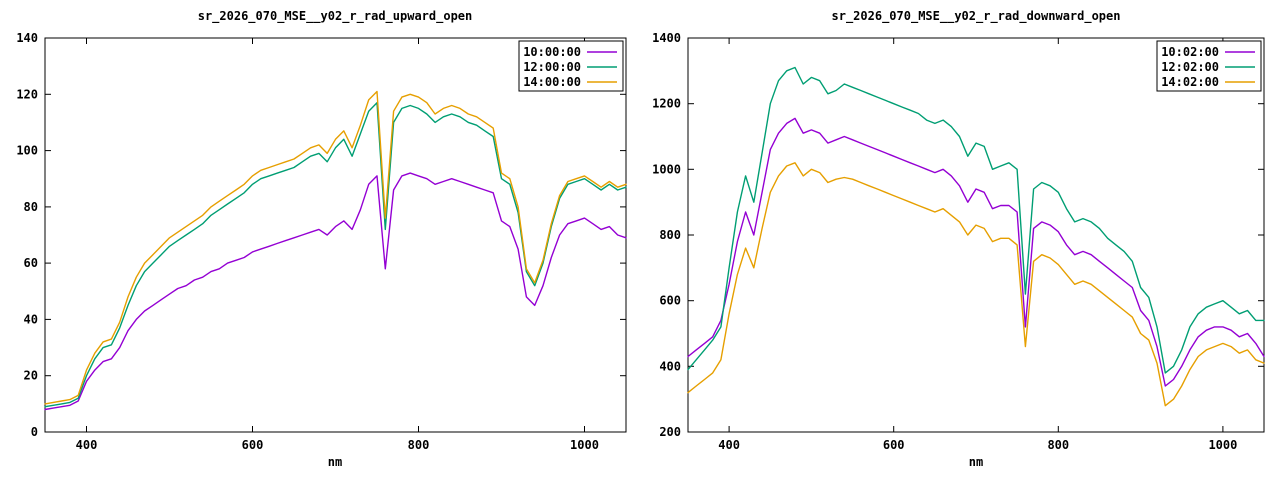 This screenshot has height=480, width=1280. What do you see at coordinates (335, 16) in the screenshot?
I see `chart-title: sr_2026_070_MSE__y02_r_rad_upward_open` at bounding box center [335, 16].